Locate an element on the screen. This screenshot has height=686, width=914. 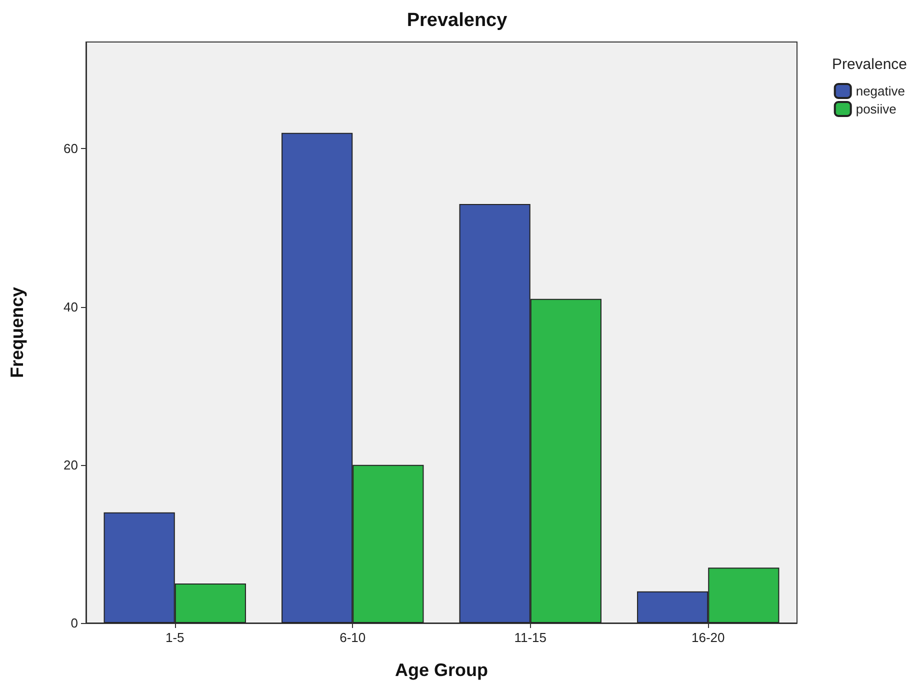
x-tick-label: 11-15 is located at coordinates (530, 637).